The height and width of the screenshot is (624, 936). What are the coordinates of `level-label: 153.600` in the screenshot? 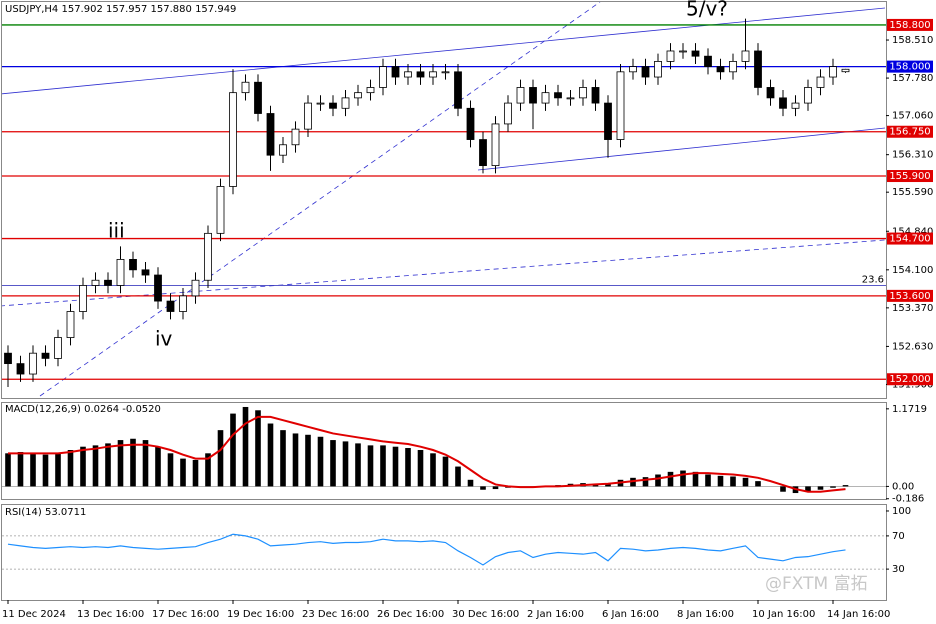 It's located at (909, 296).